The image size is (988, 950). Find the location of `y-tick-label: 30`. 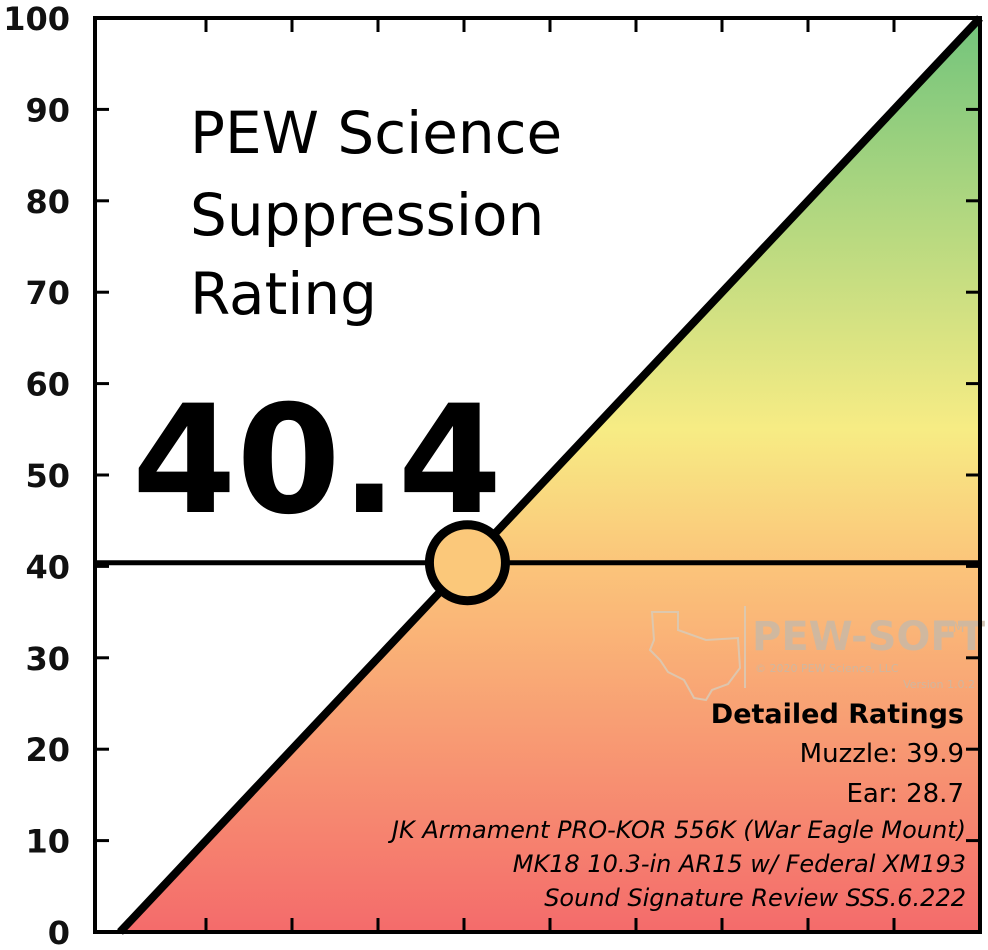

y-tick-label: 30 is located at coordinates (47, 659).